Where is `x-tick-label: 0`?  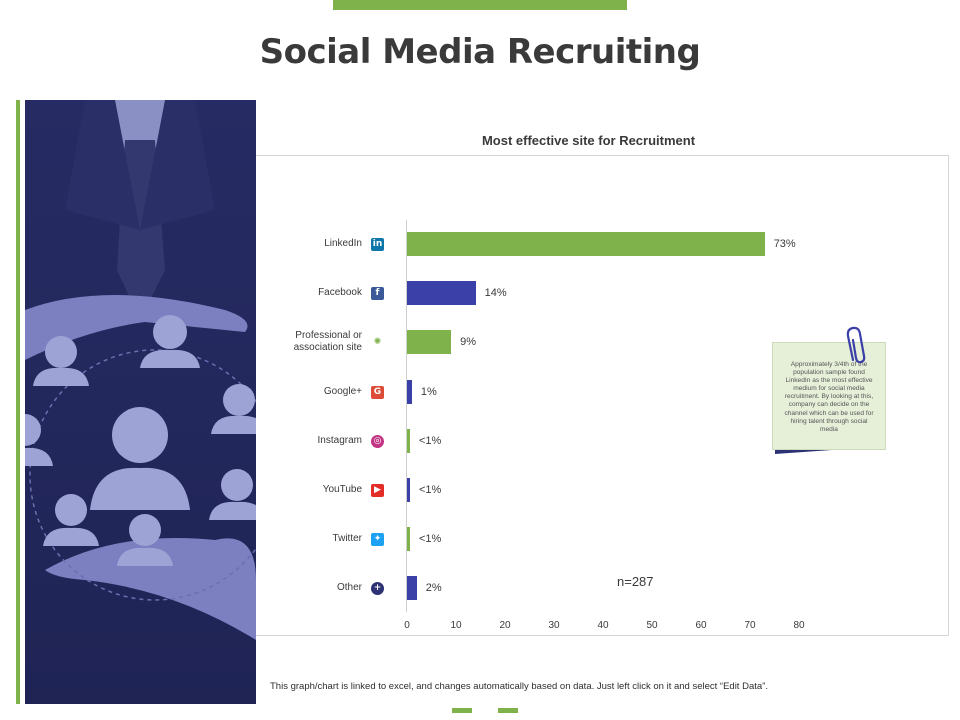 x-tick-label: 0 is located at coordinates (407, 625).